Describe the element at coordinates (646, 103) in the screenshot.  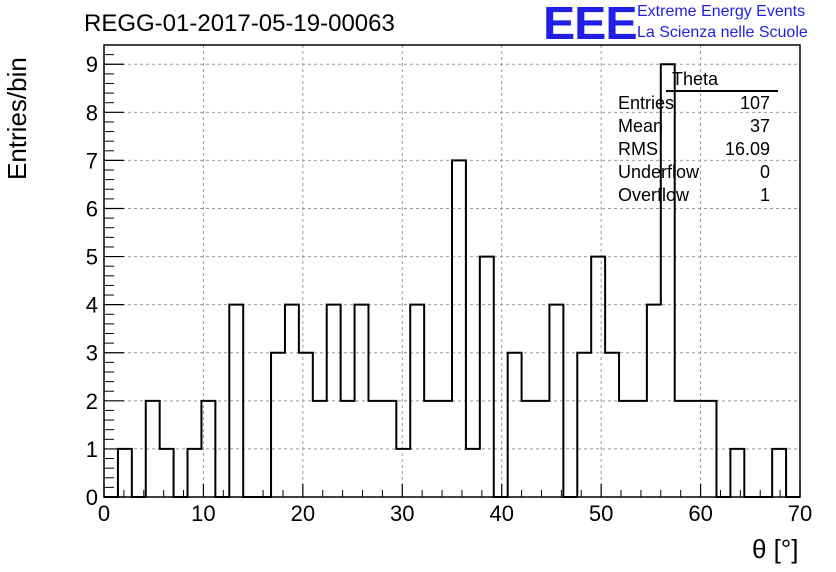
I see `stat-label: Entries` at that location.